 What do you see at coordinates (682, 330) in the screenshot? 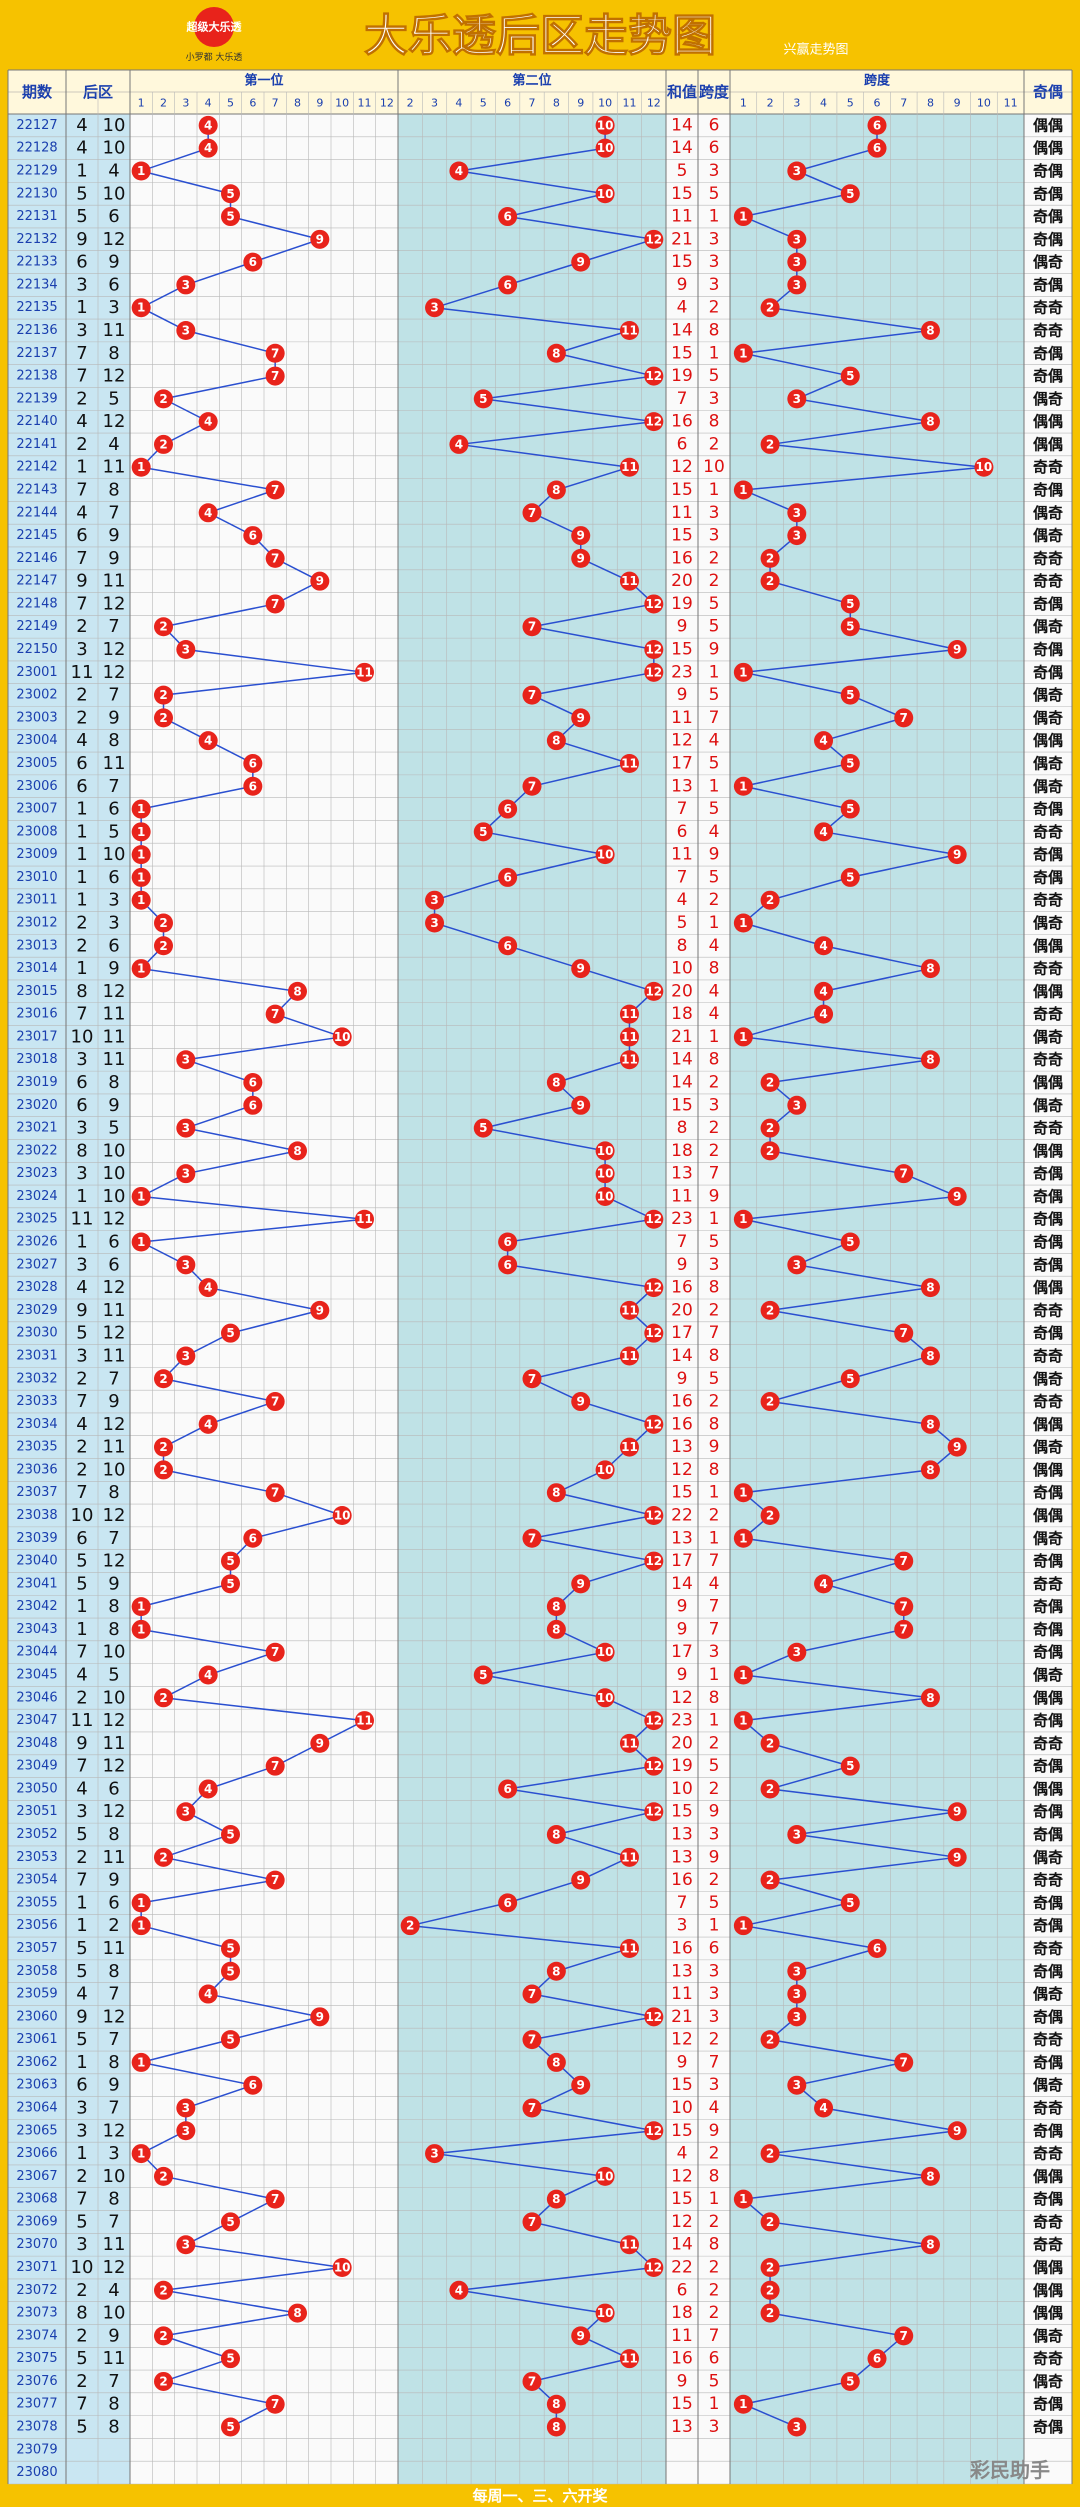
I see `sum: 14` at bounding box center [682, 330].